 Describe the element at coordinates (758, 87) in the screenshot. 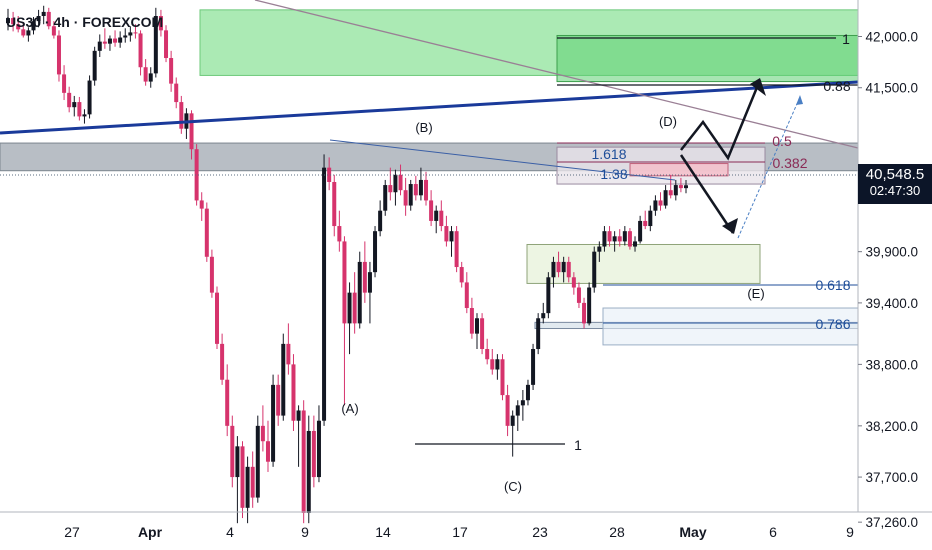

I see `projection-up-arrowhead` at that location.